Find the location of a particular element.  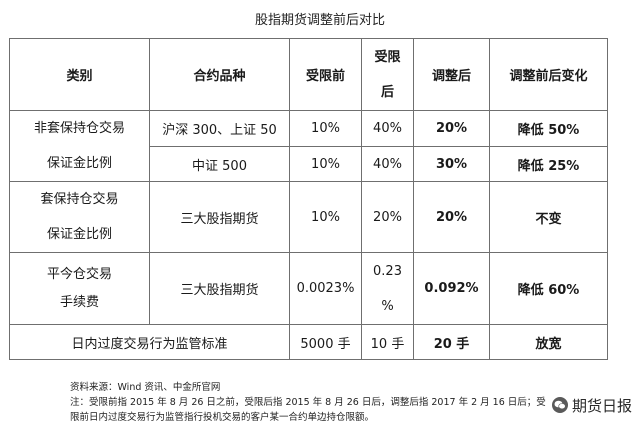

row1a-change: 降低 50% is located at coordinates (548, 128).